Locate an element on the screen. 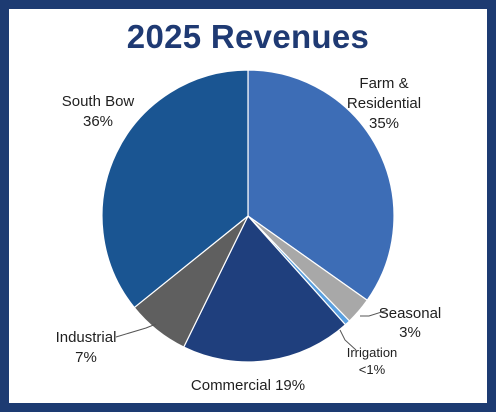 The image size is (496, 412). slice-label-line: Residential is located at coordinates (384, 103).